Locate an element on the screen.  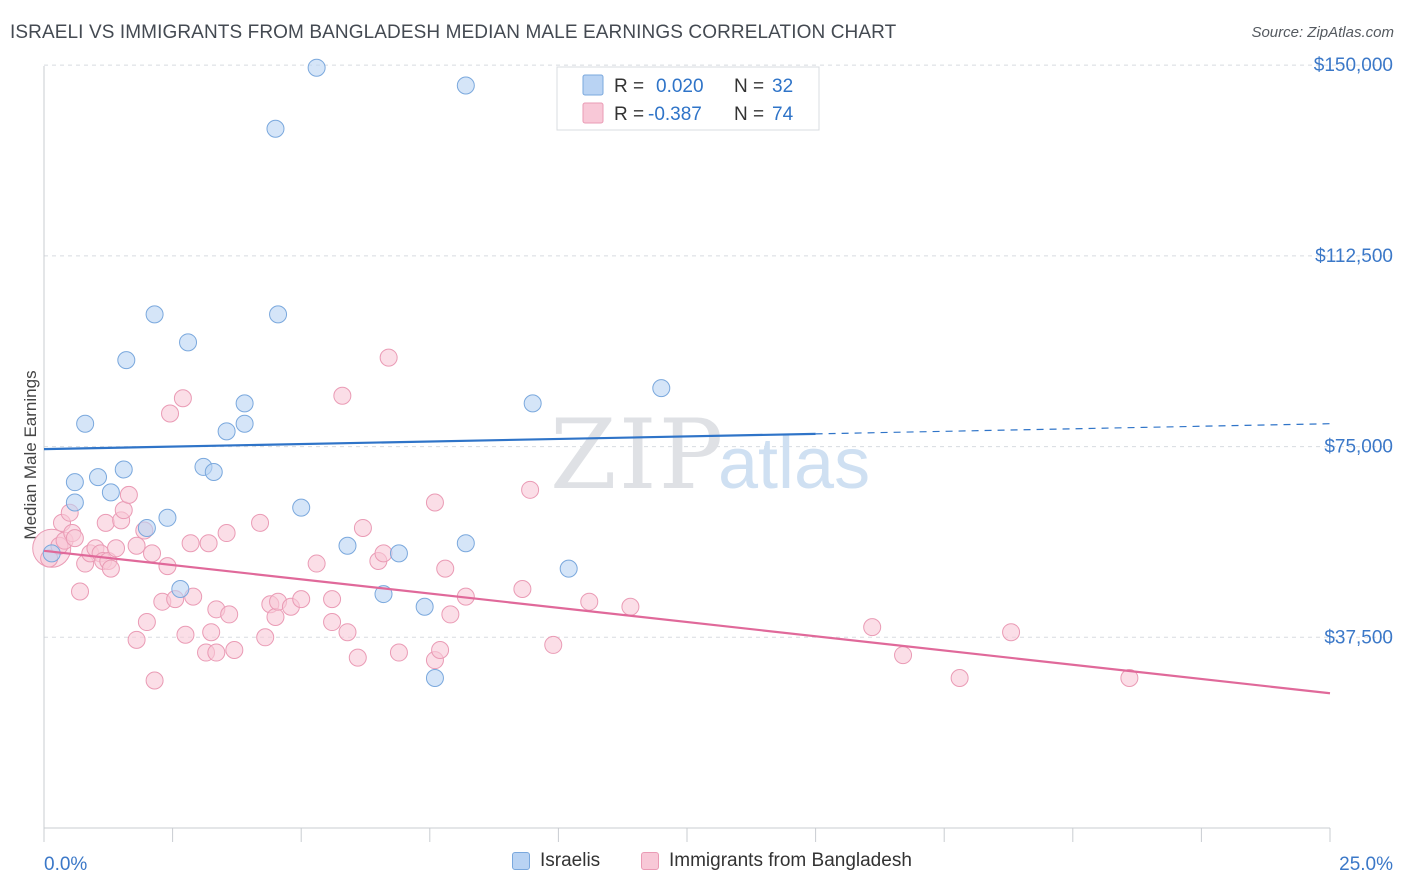
y-tick-label: $112,500 is located at coordinates (1354, 256).